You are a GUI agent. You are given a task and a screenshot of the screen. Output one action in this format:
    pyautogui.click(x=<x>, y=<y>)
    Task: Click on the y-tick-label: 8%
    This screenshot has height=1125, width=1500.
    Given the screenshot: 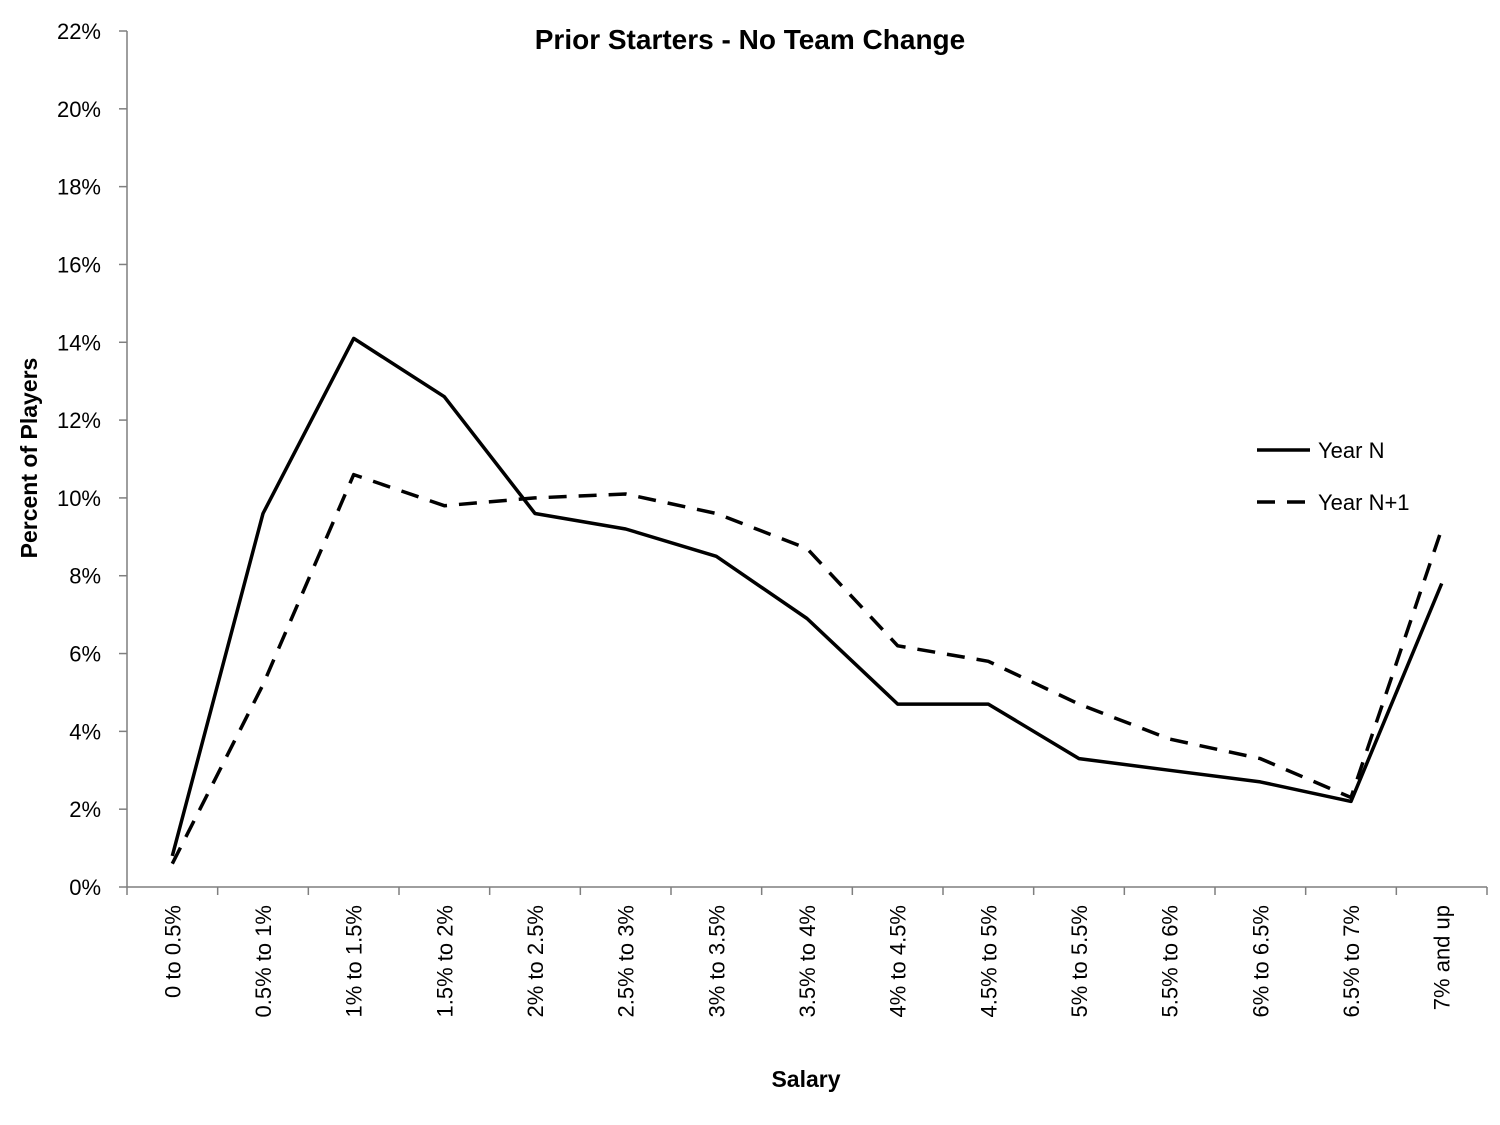 What is the action you would take?
    pyautogui.click(x=85, y=576)
    